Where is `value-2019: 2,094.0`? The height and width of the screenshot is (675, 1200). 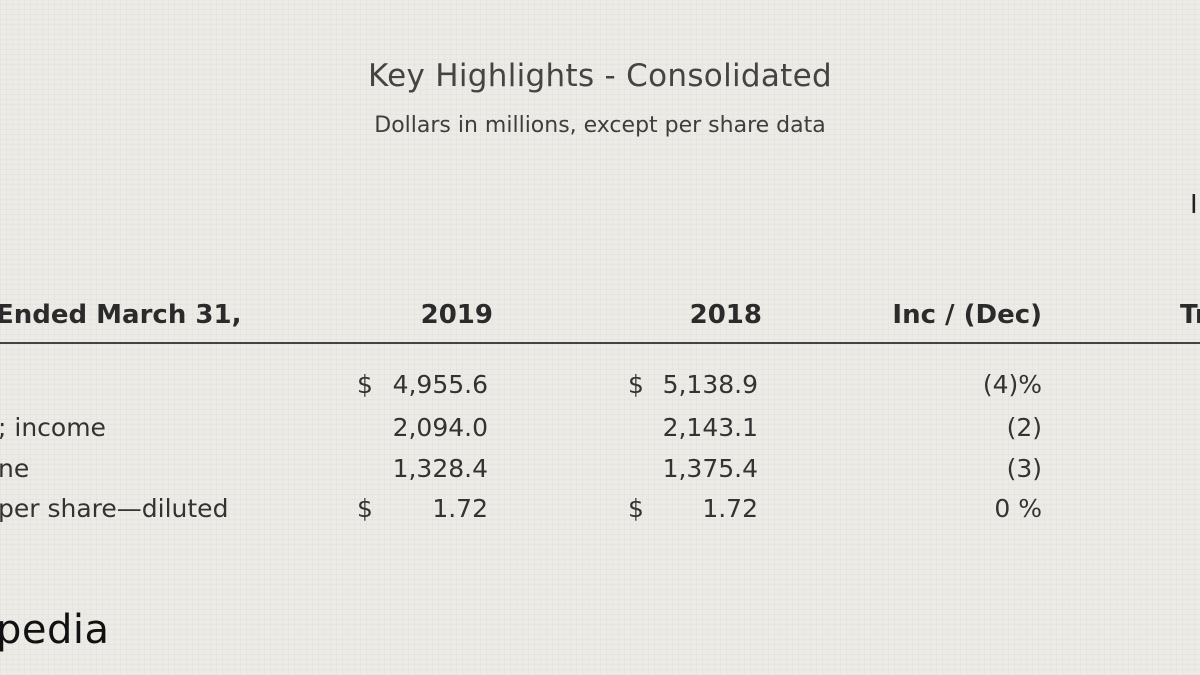 value-2019: 2,094.0 is located at coordinates (440, 427).